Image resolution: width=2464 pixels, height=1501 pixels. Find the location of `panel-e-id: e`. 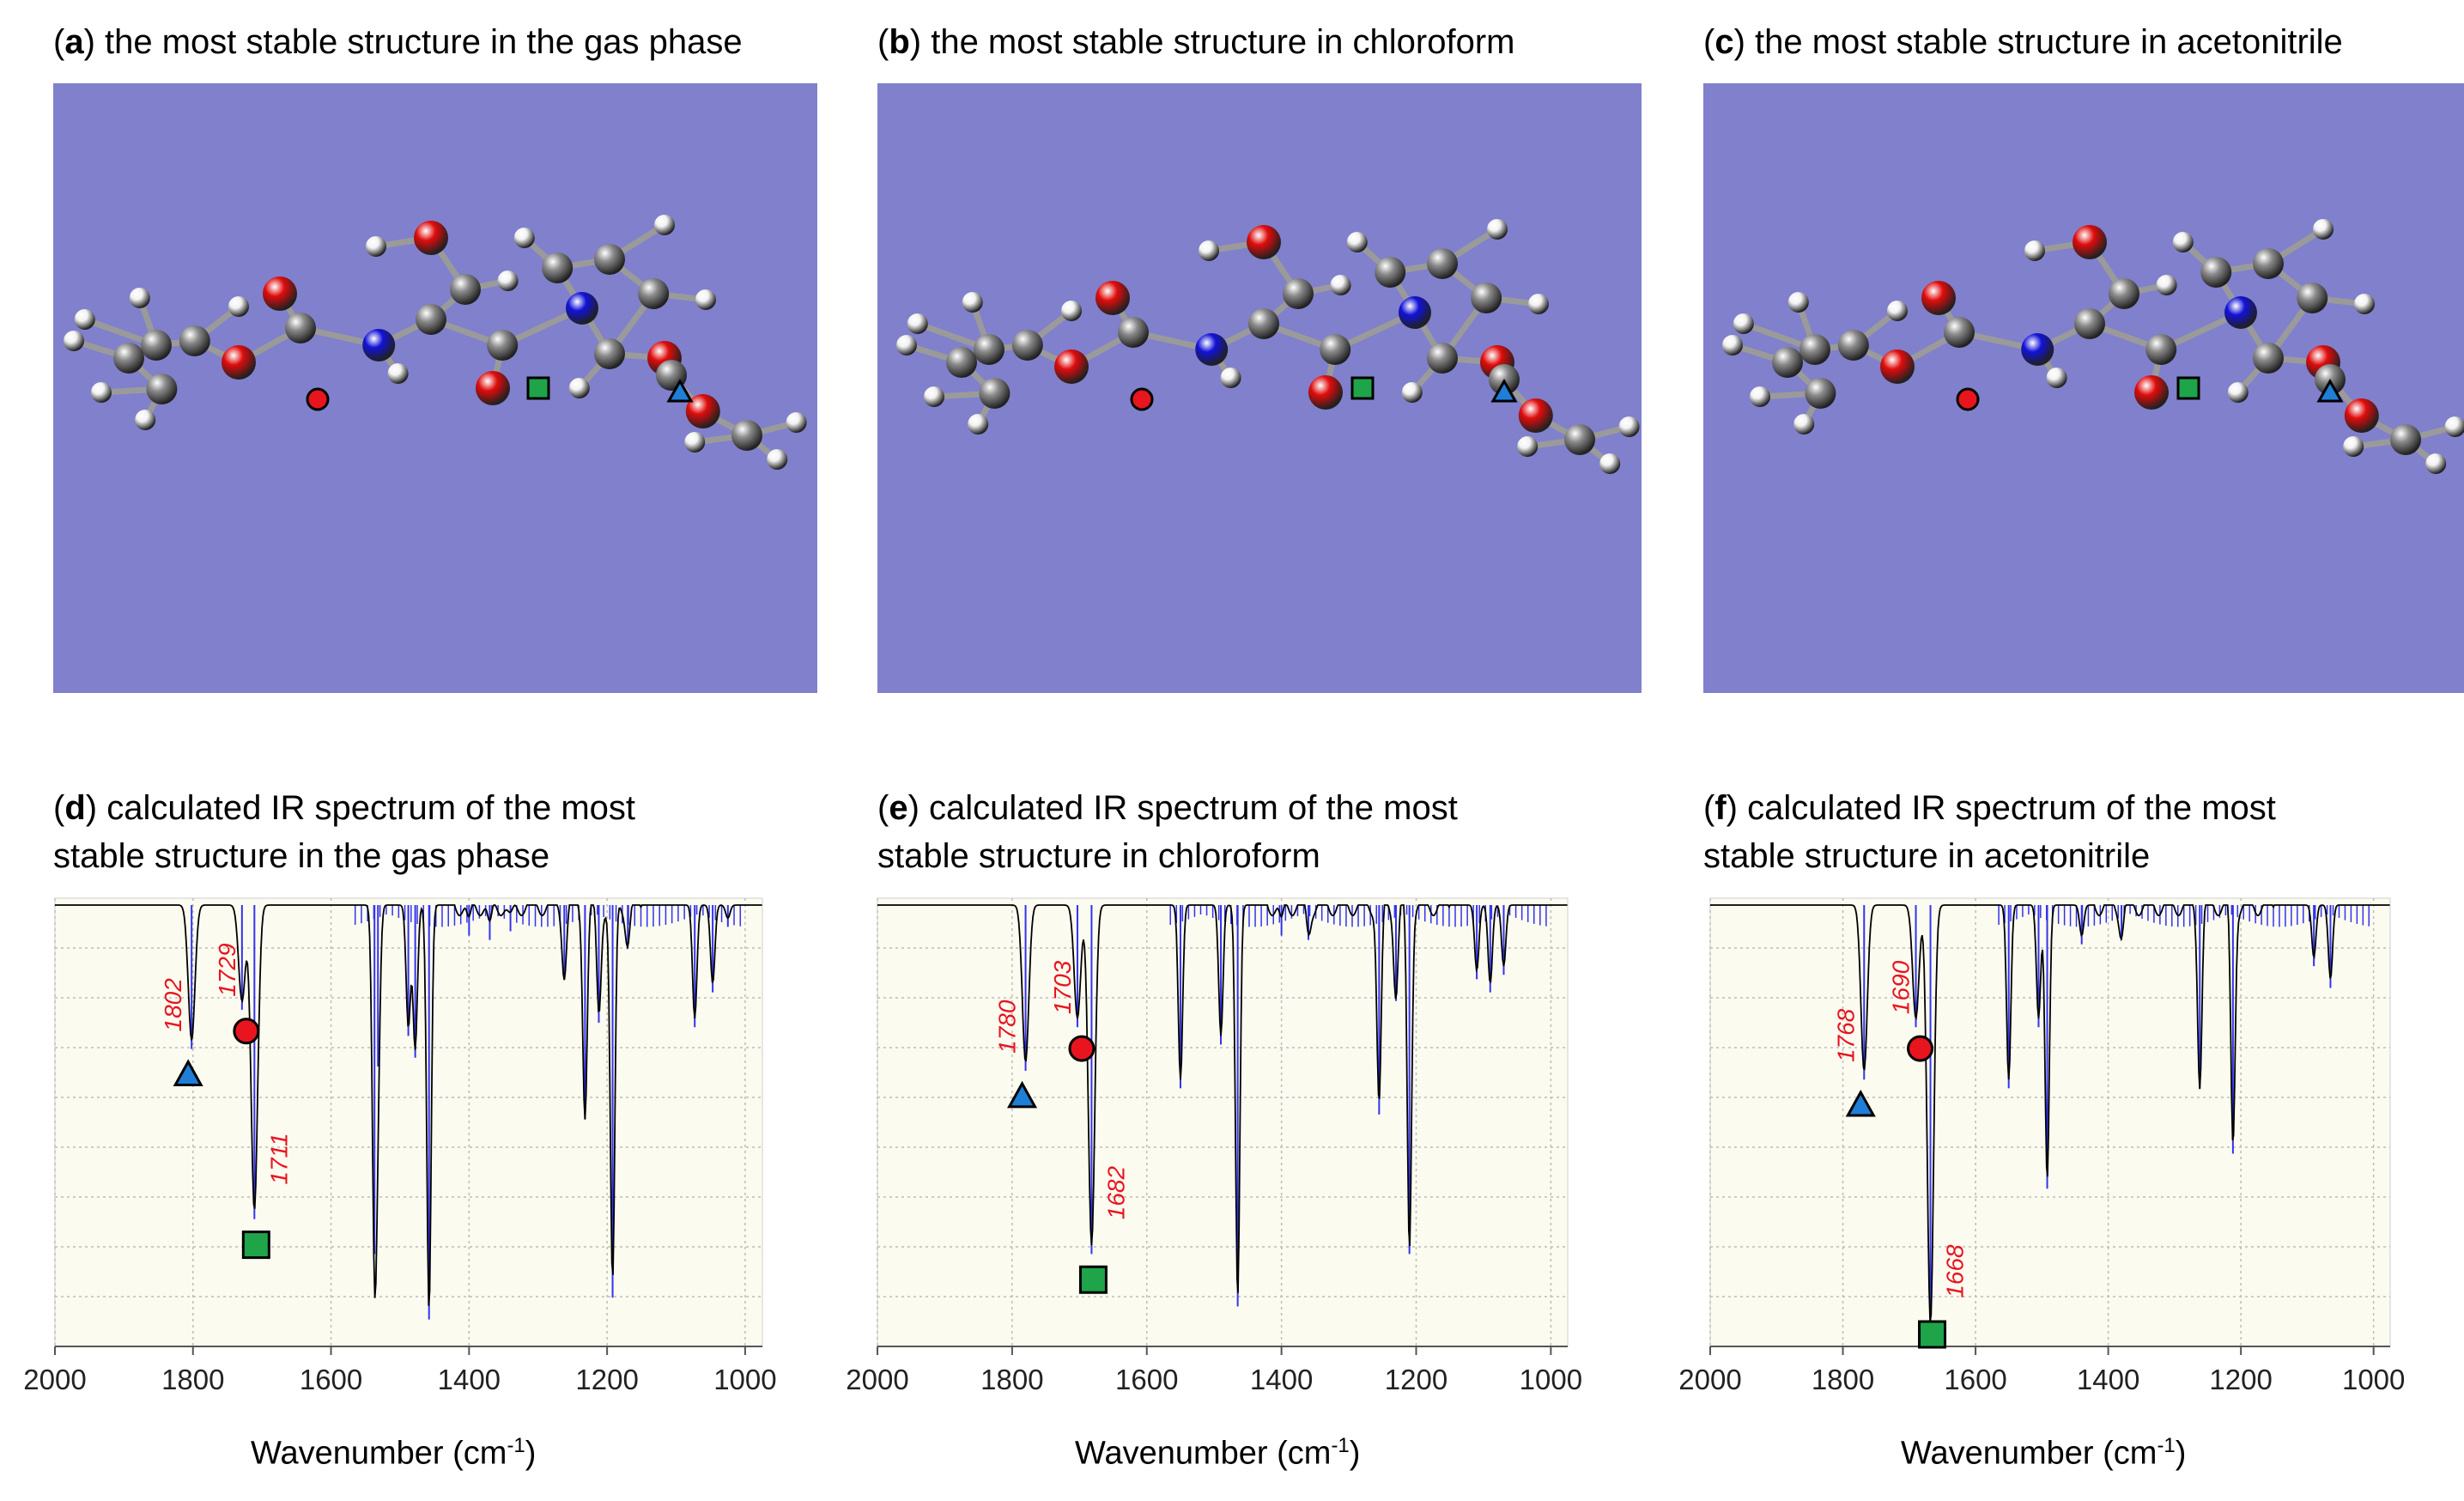

panel-e-id: e is located at coordinates (898, 808).